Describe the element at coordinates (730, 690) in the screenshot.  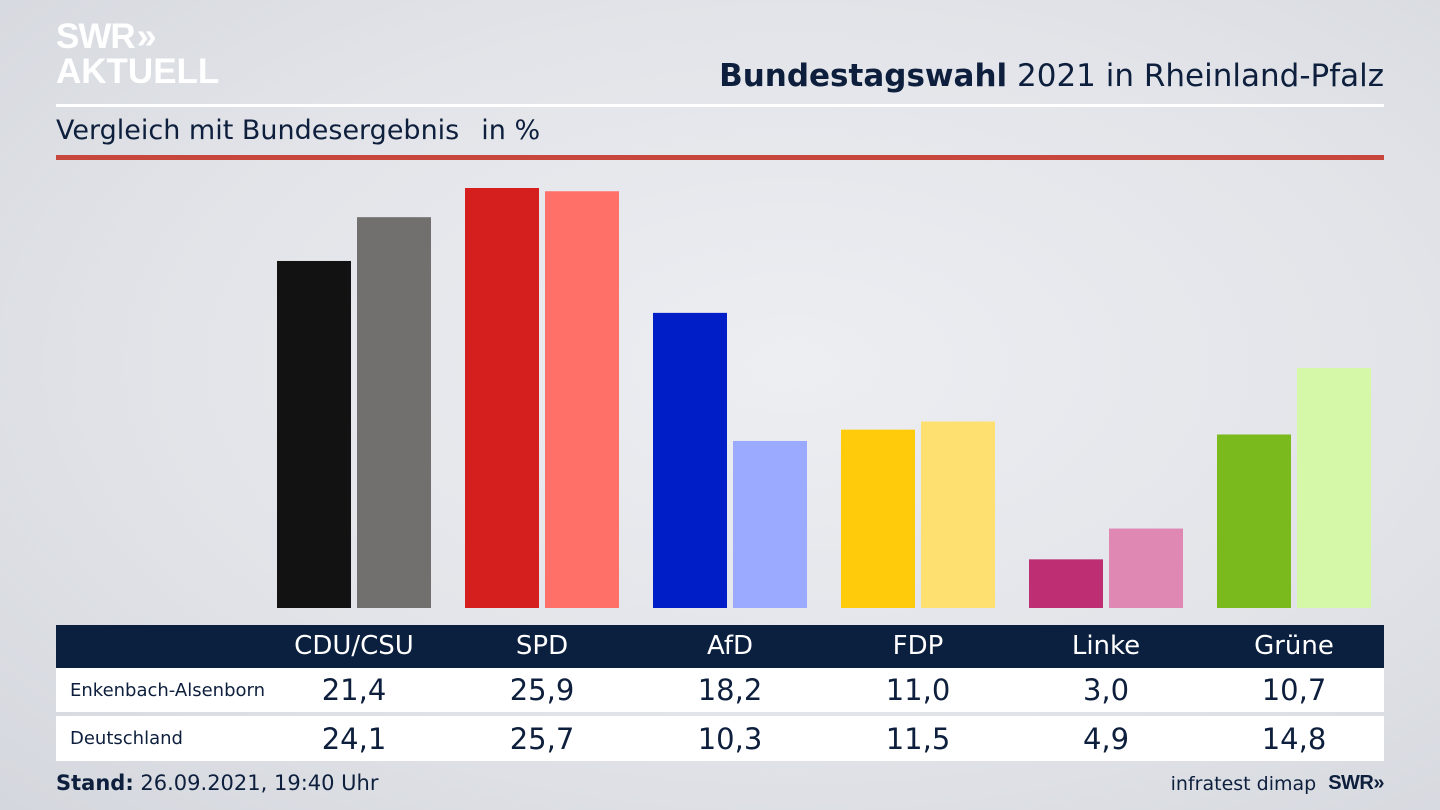
I see `value-cell: 18,2` at that location.